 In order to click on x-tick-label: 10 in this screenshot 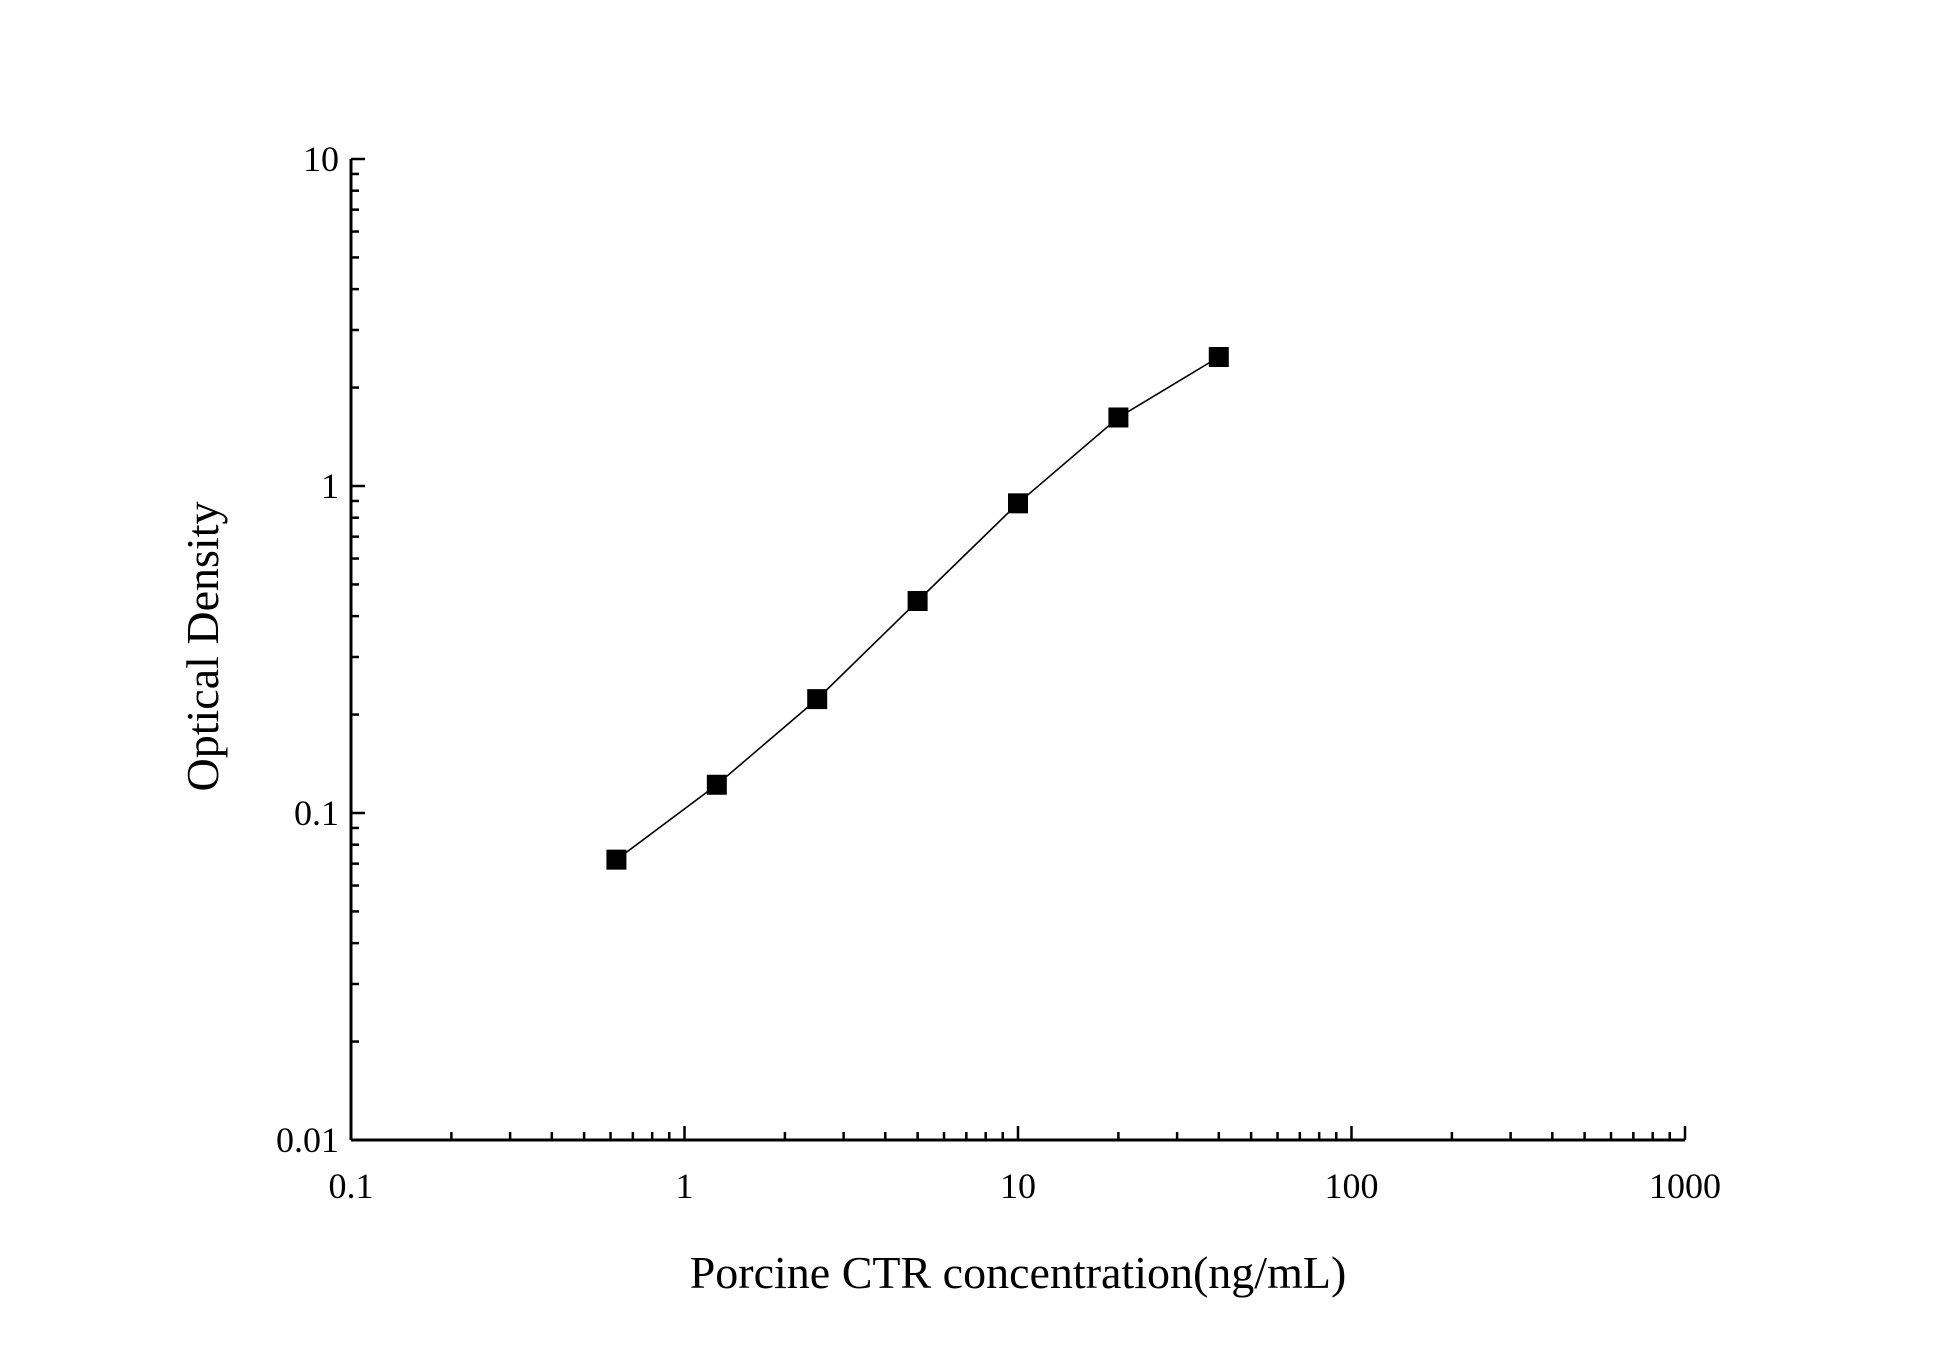, I will do `click(1018, 1186)`.